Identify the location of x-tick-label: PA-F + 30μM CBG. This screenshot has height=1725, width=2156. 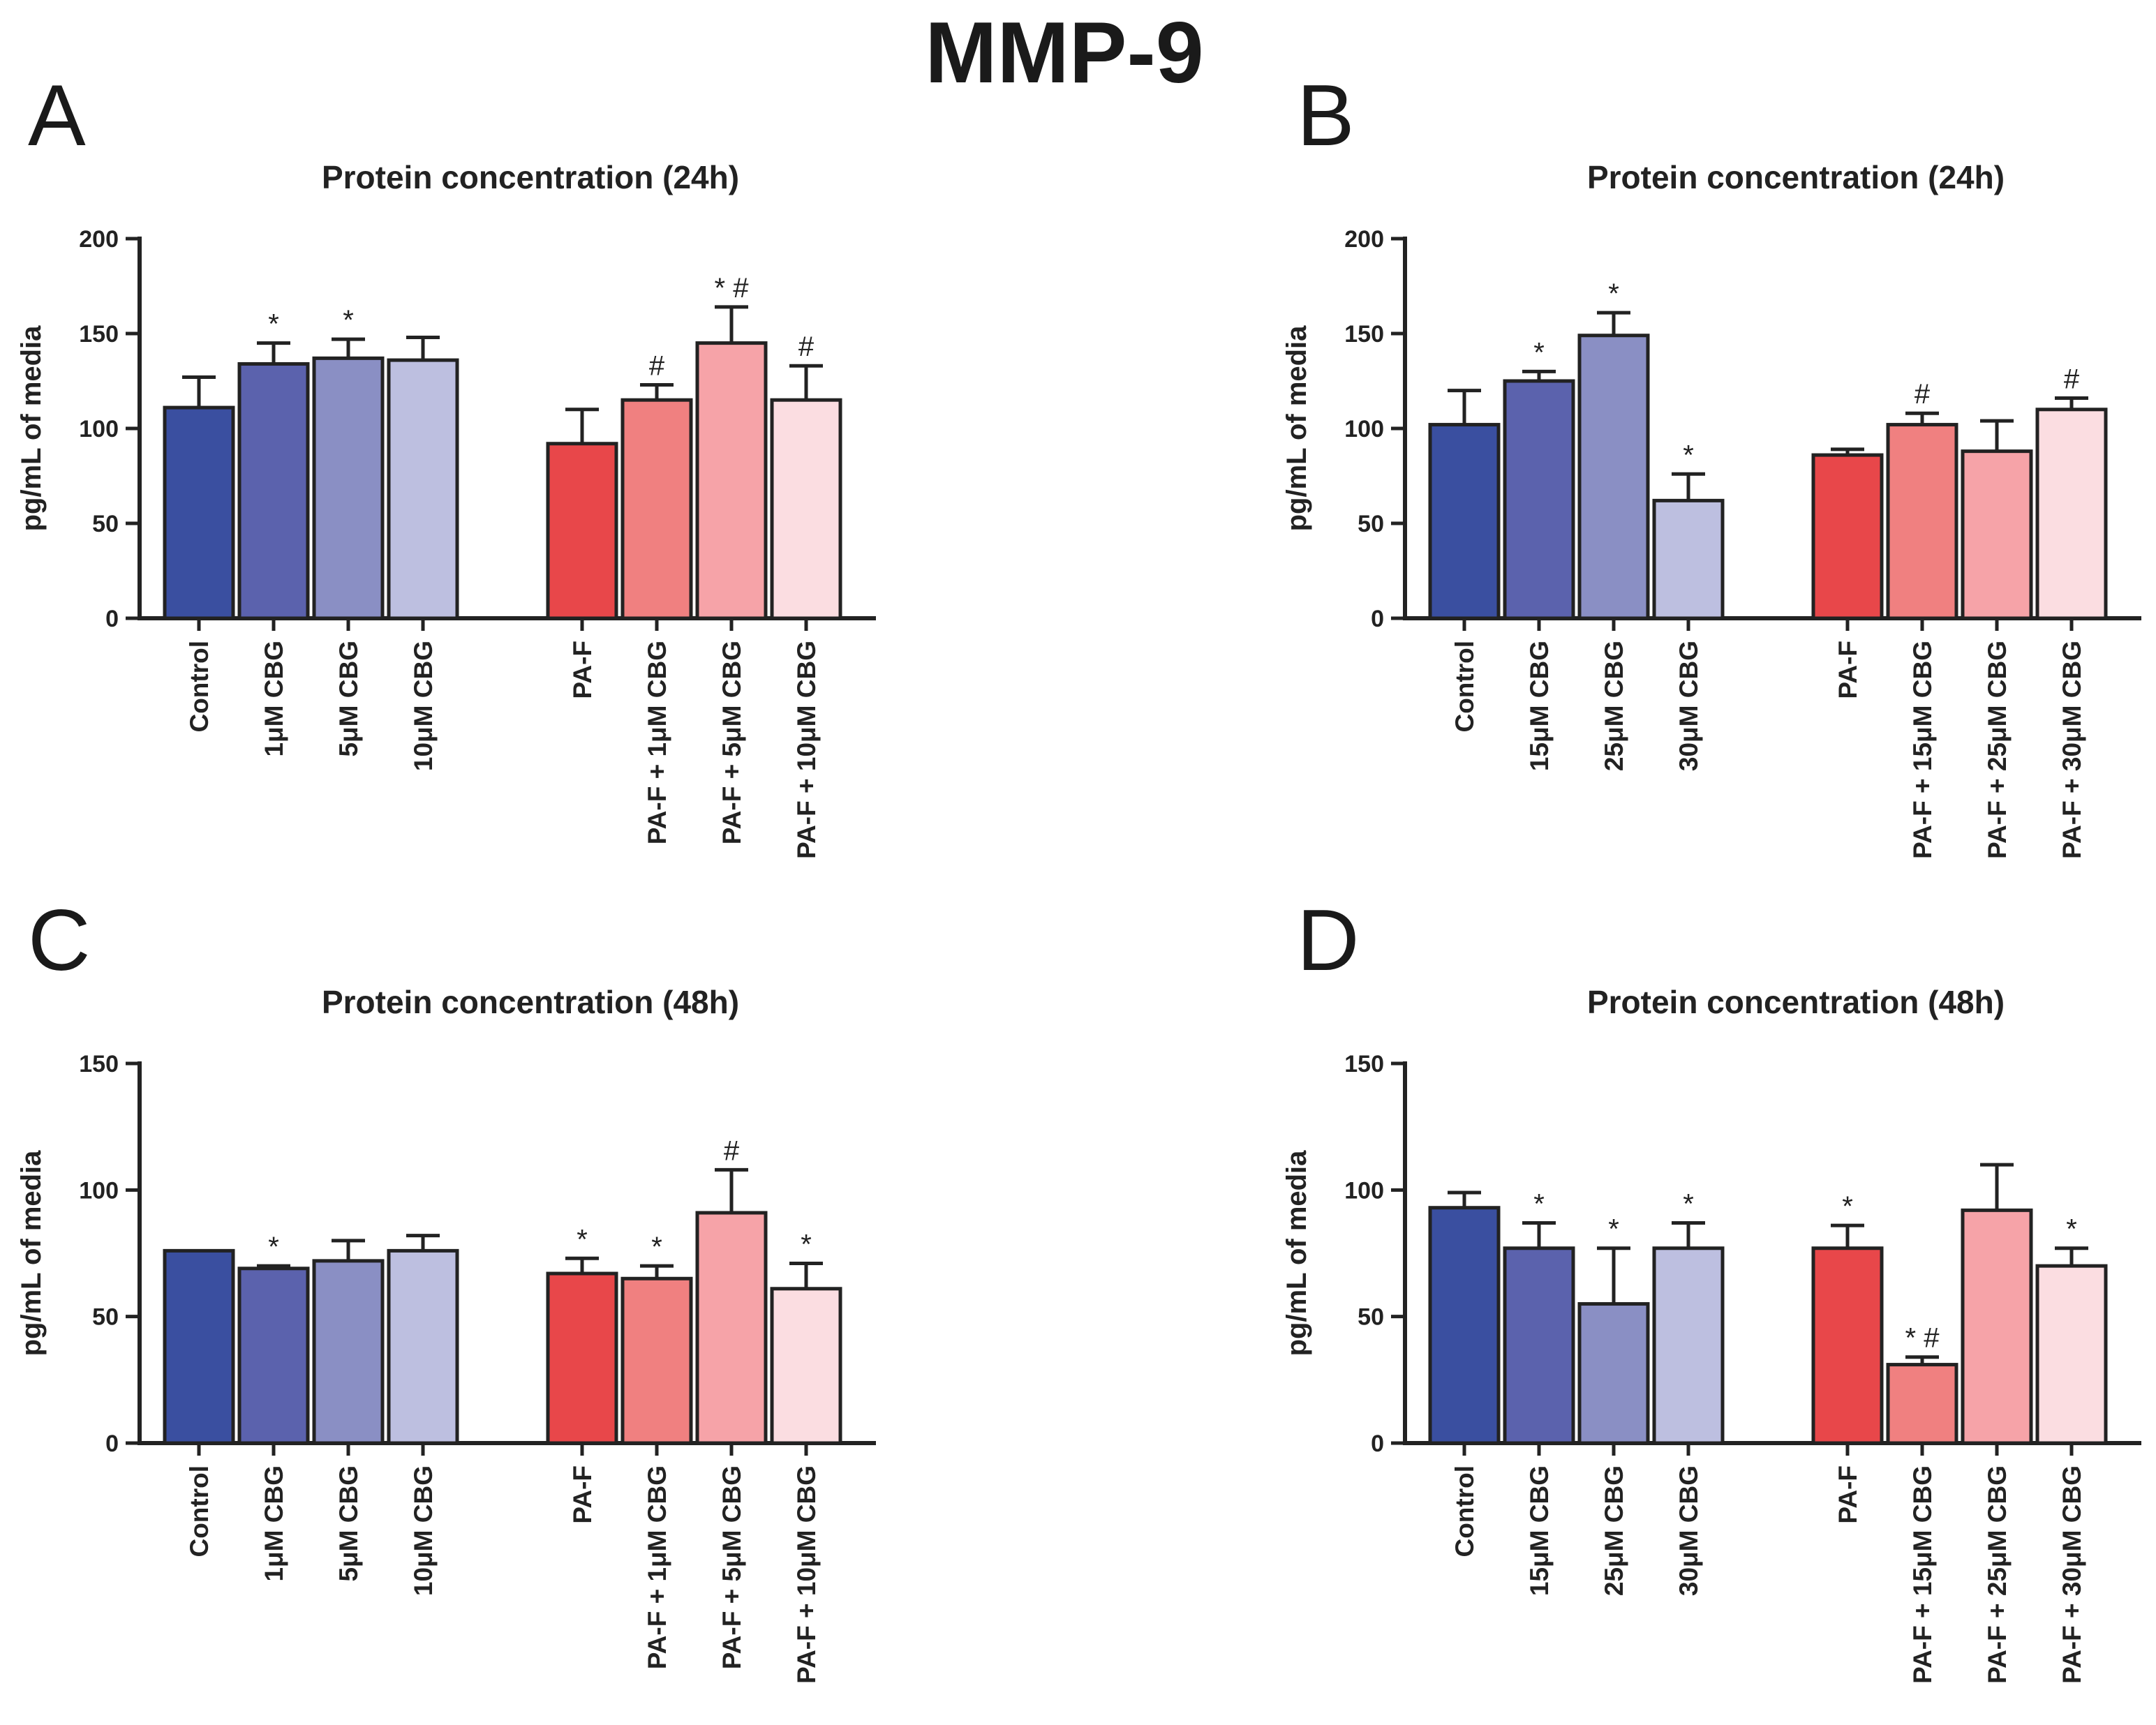
(2072, 1574).